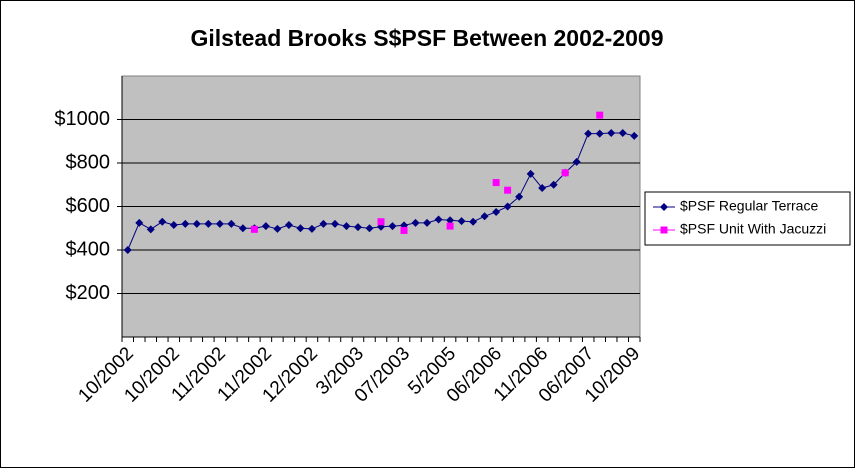 This screenshot has height=468, width=855. What do you see at coordinates (88, 293) in the screenshot?
I see `y-tick-label: $200` at bounding box center [88, 293].